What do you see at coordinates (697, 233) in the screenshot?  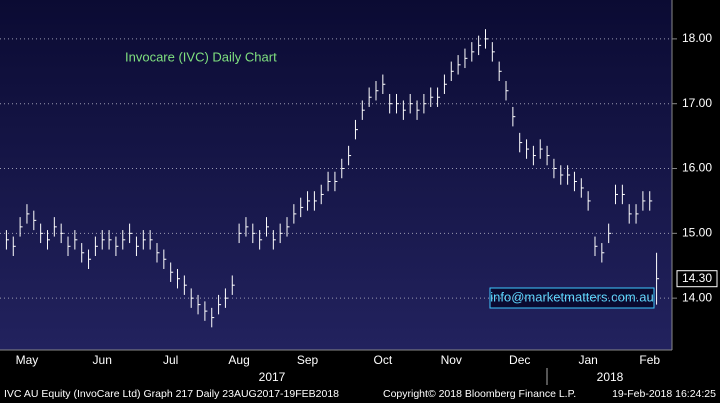 I see `y-tick-label: 15.00` at bounding box center [697, 233].